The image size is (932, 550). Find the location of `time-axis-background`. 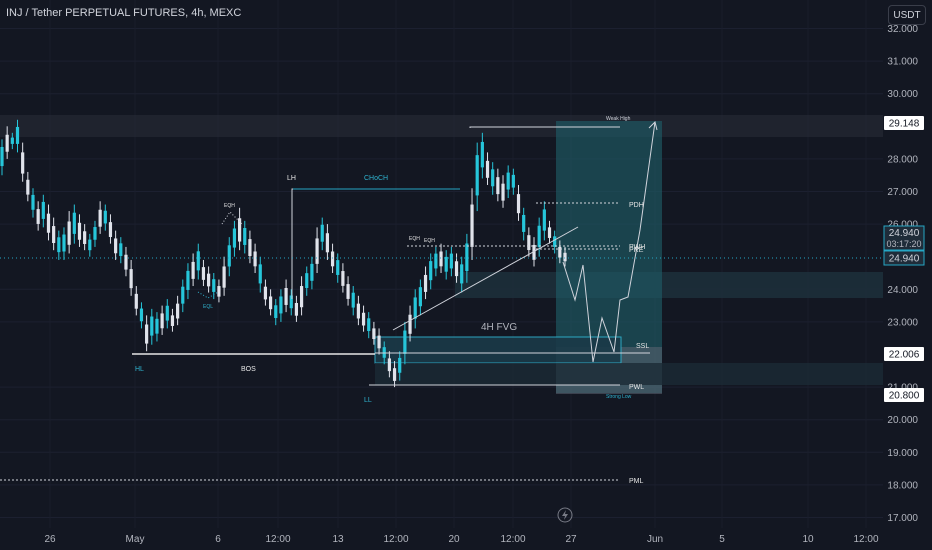

time-axis-background is located at coordinates (441, 539).